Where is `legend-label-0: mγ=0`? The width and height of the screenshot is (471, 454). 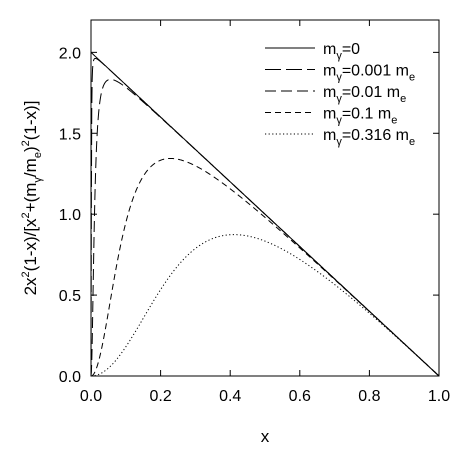 legend-label-0: mγ=0 is located at coordinates (341, 51).